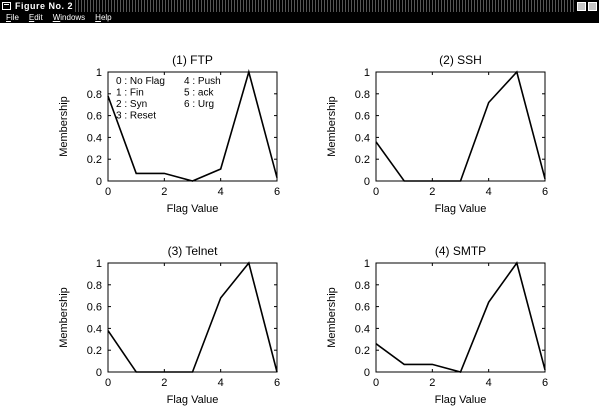  I want to click on menu-bar: File Edit Windows Help, so click(299, 17).